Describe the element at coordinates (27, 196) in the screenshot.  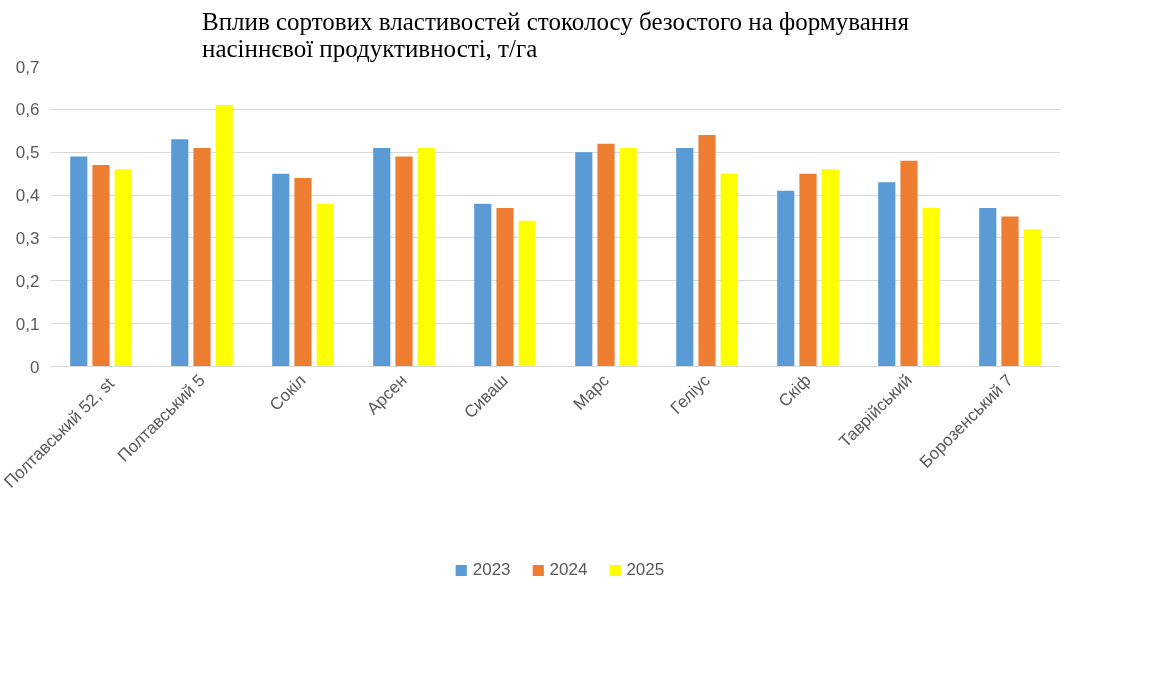
I see `y-tick-label: 0,4` at that location.